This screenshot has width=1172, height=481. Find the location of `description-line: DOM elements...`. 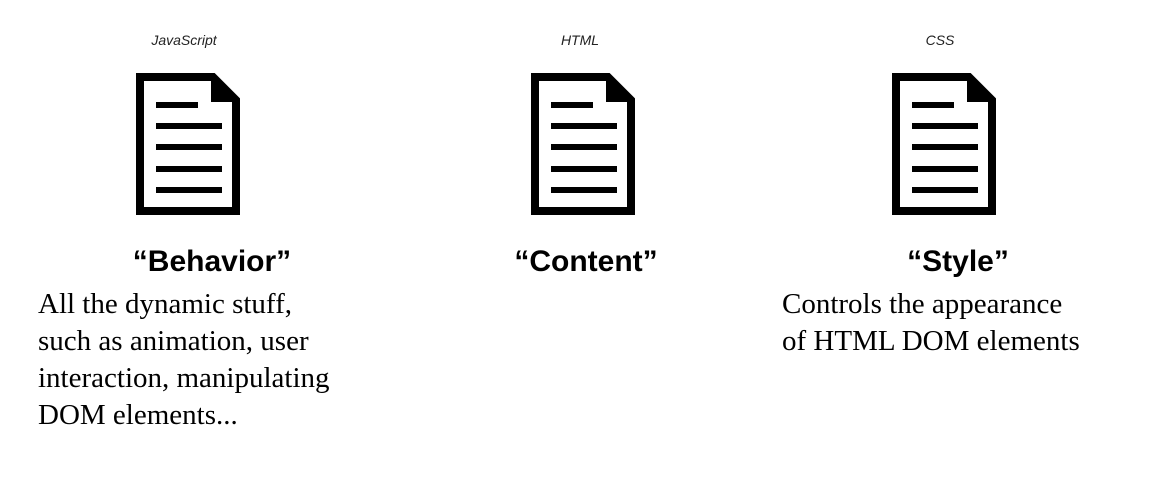

description-line: DOM elements... is located at coordinates (138, 415).